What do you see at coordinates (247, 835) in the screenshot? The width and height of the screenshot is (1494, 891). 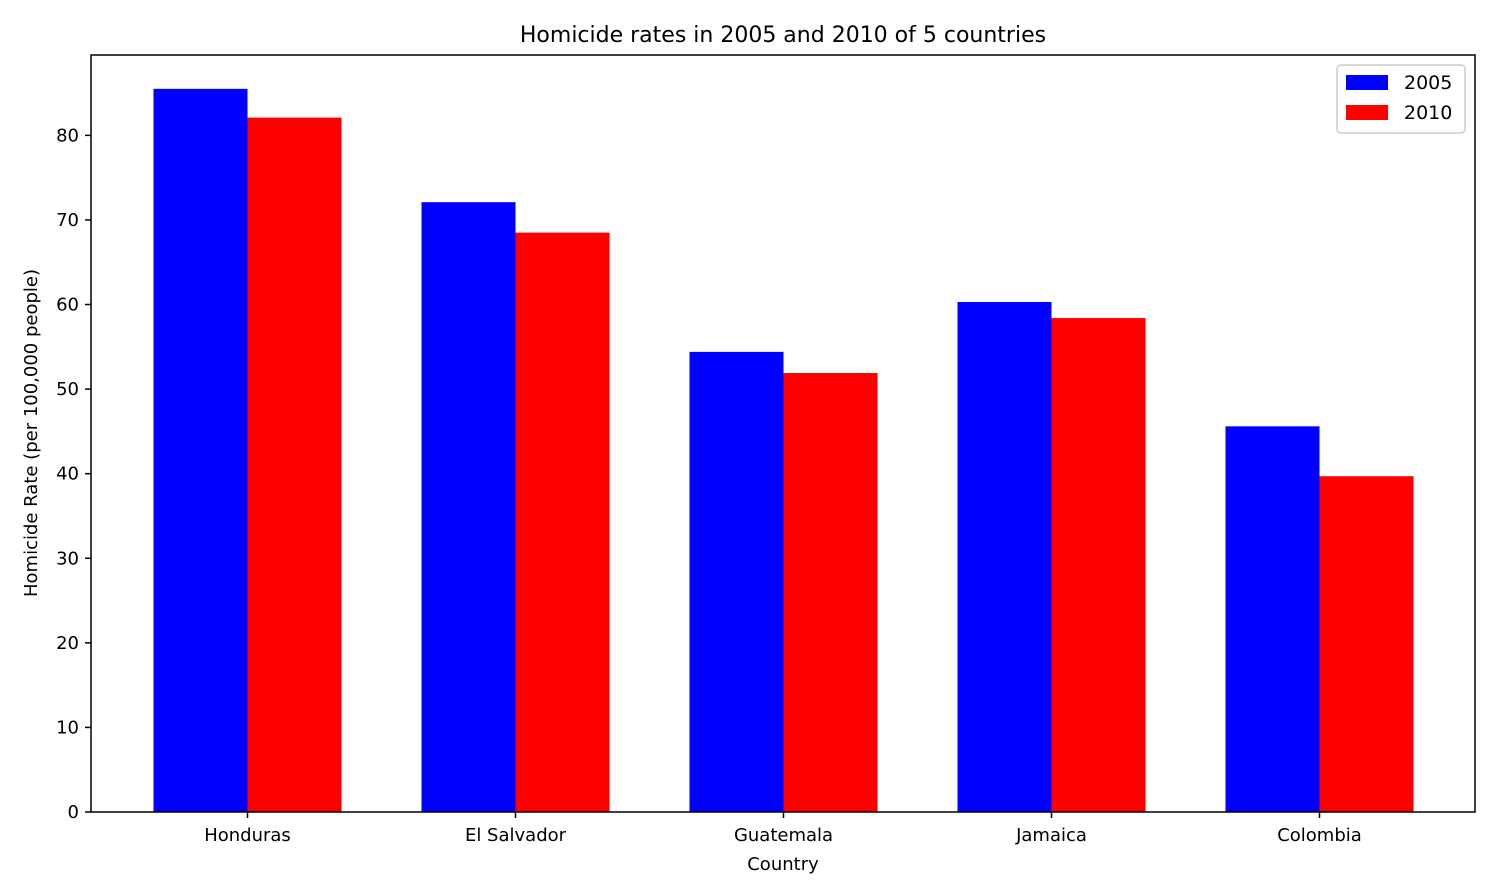 I see `x-tick-label-honduras: Honduras` at bounding box center [247, 835].